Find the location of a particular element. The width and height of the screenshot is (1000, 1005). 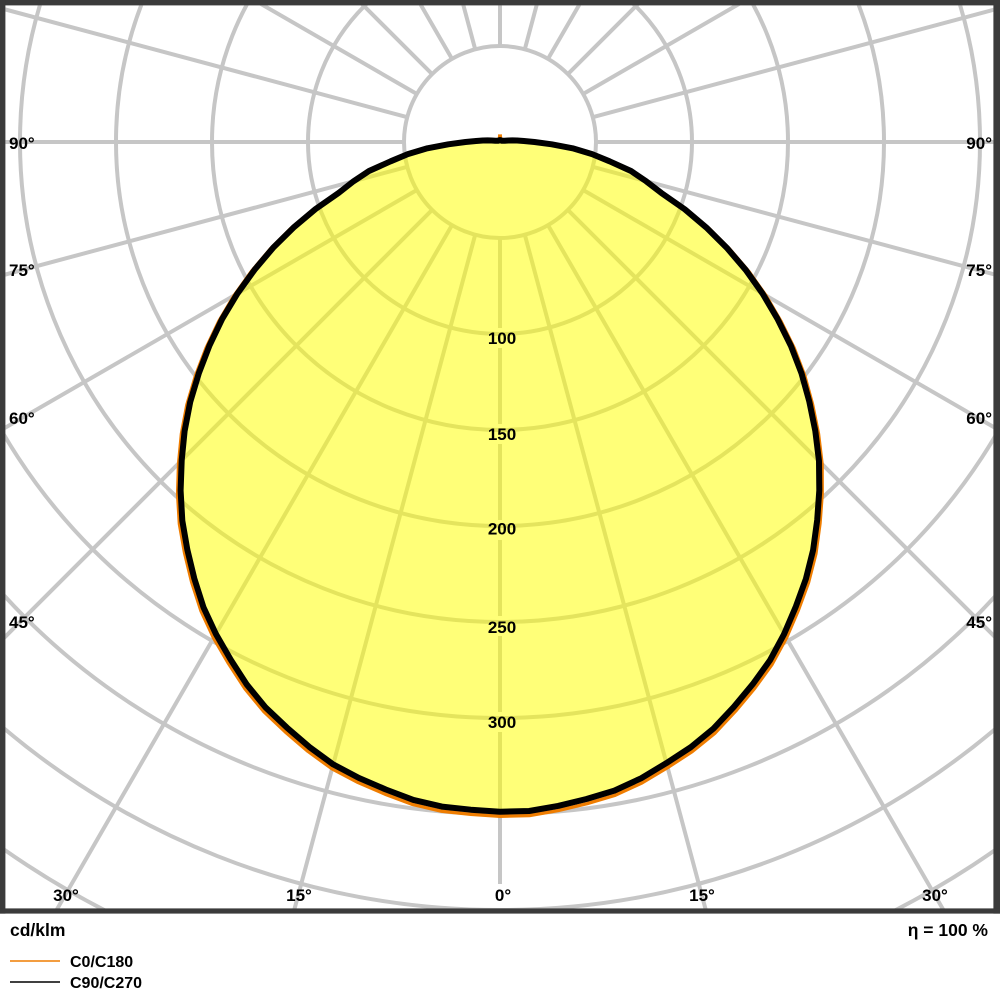

svg-text: 100 is located at coordinates (502, 338).